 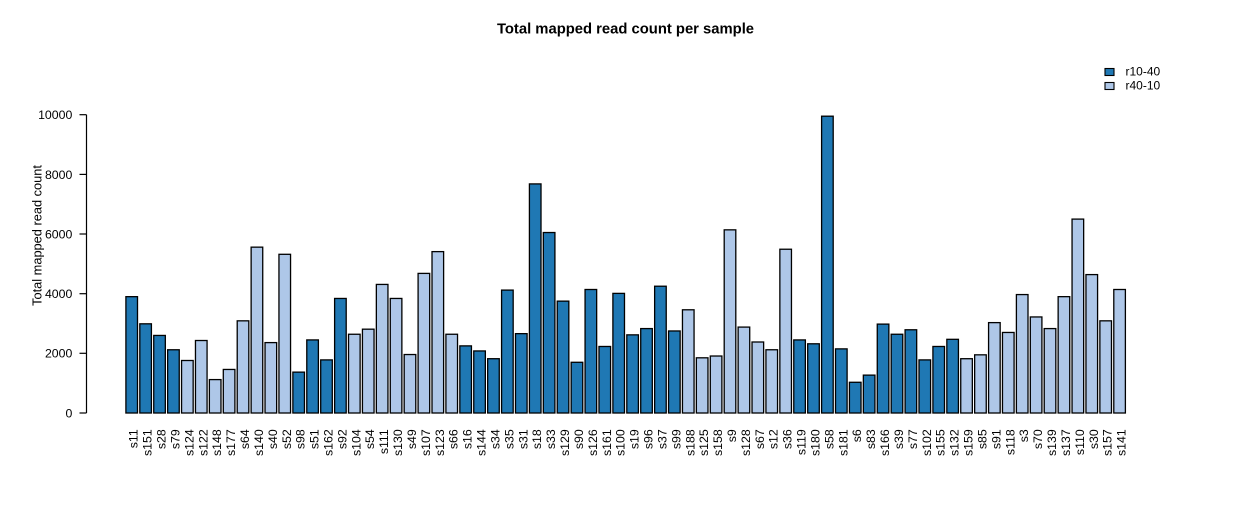 What do you see at coordinates (203, 442) in the screenshot?
I see `svg-text: s122` at bounding box center [203, 442].